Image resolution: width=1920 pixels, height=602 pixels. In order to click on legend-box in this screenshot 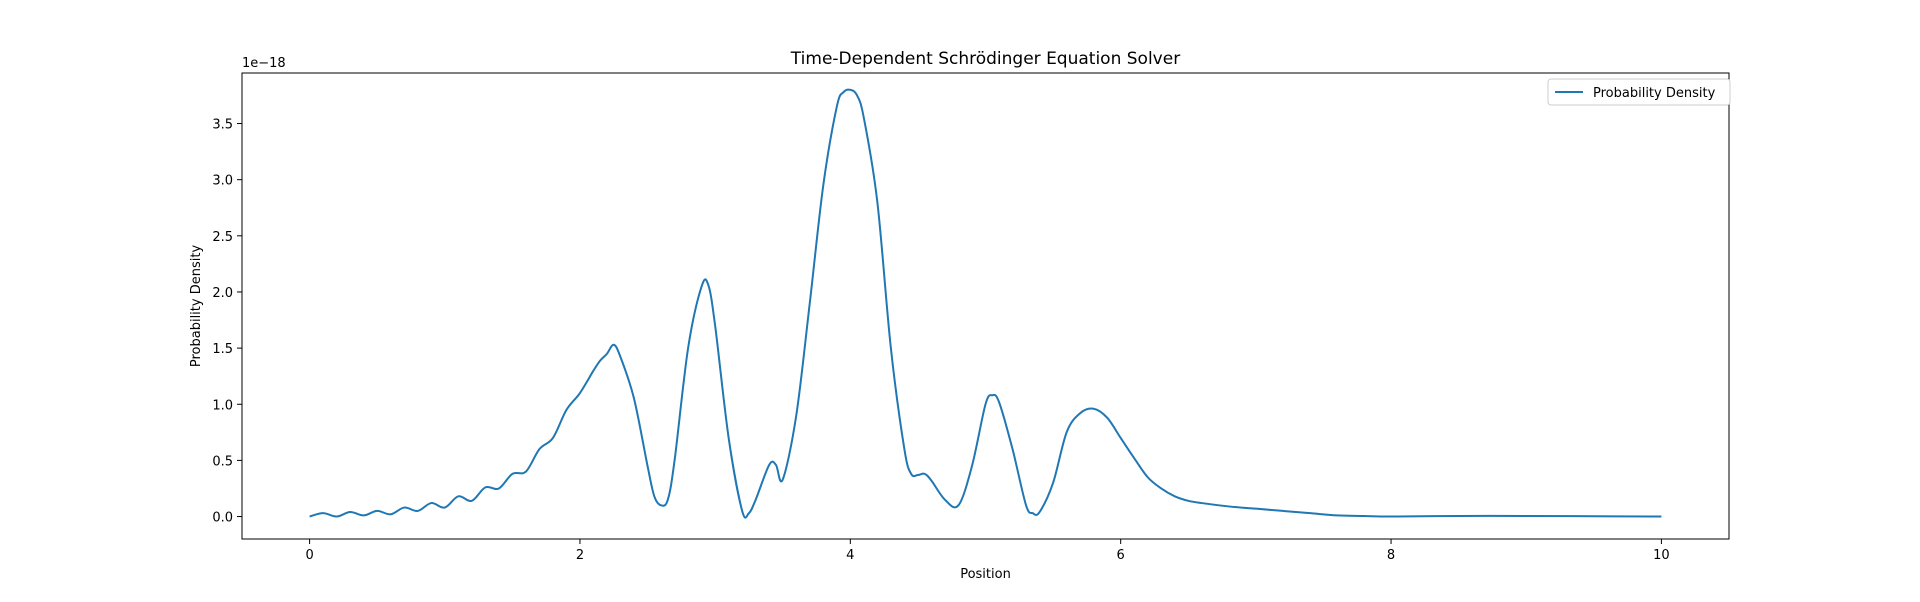, I will do `click(1639, 92)`.